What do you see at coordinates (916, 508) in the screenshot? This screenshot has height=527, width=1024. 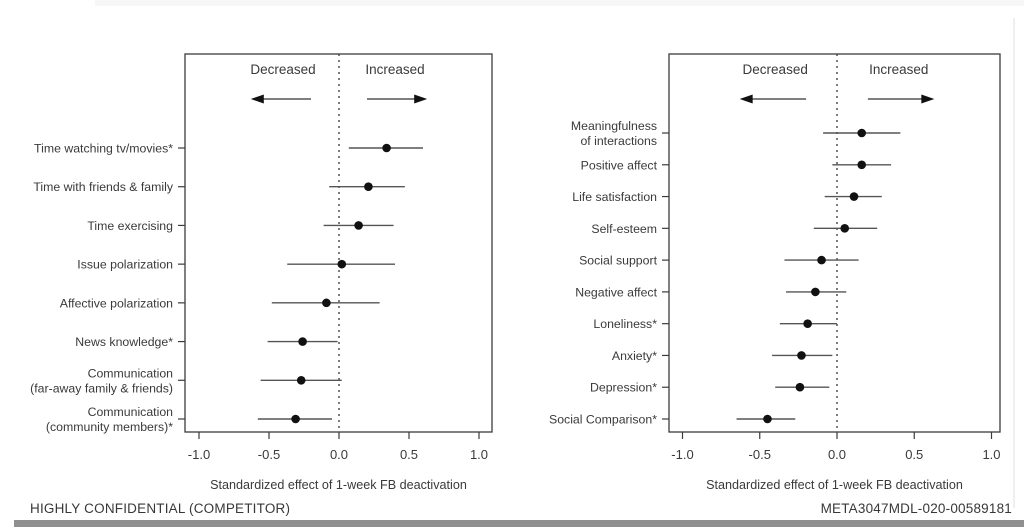 I see `bates-number: META3047MDL-020-00589181` at bounding box center [916, 508].